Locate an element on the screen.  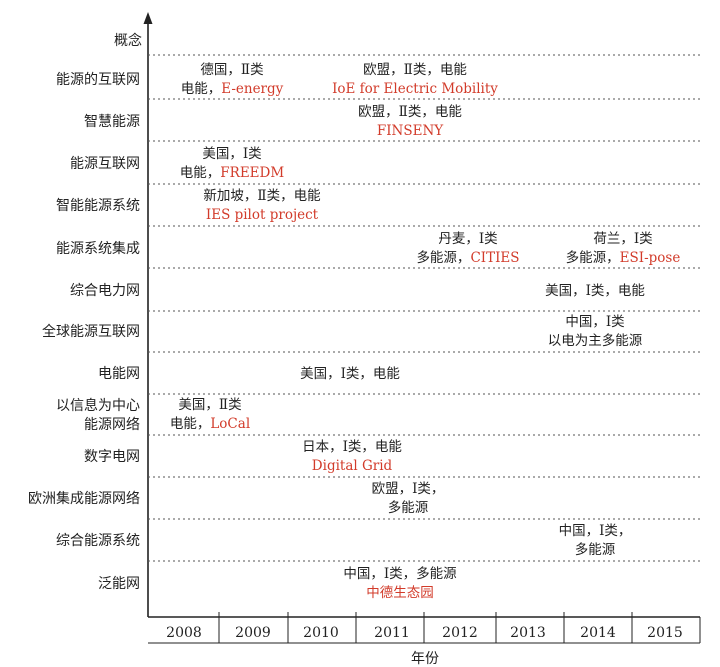
category-label: 以信息为中心能源网络 is located at coordinates (98, 415).